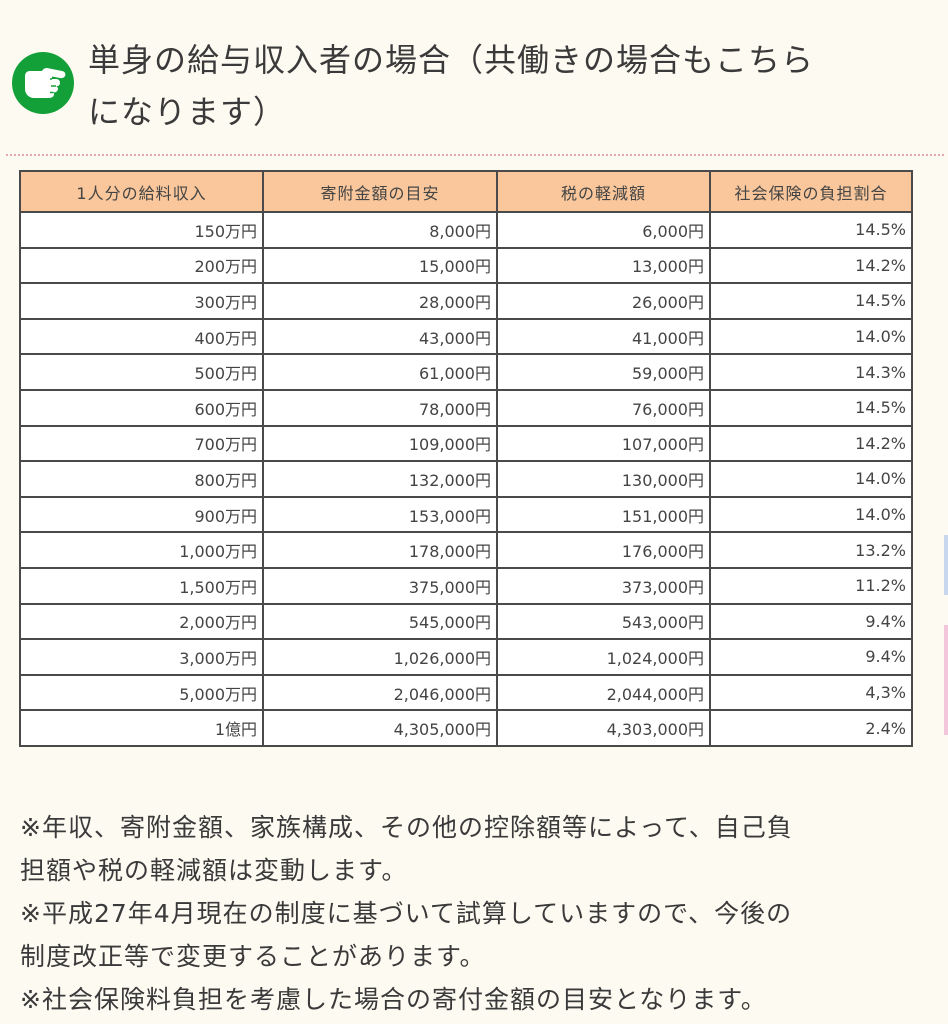 This screenshot has width=948, height=1024. What do you see at coordinates (811, 692) in the screenshot?
I see `insurance-ratio-cell: 4,3%` at bounding box center [811, 692].